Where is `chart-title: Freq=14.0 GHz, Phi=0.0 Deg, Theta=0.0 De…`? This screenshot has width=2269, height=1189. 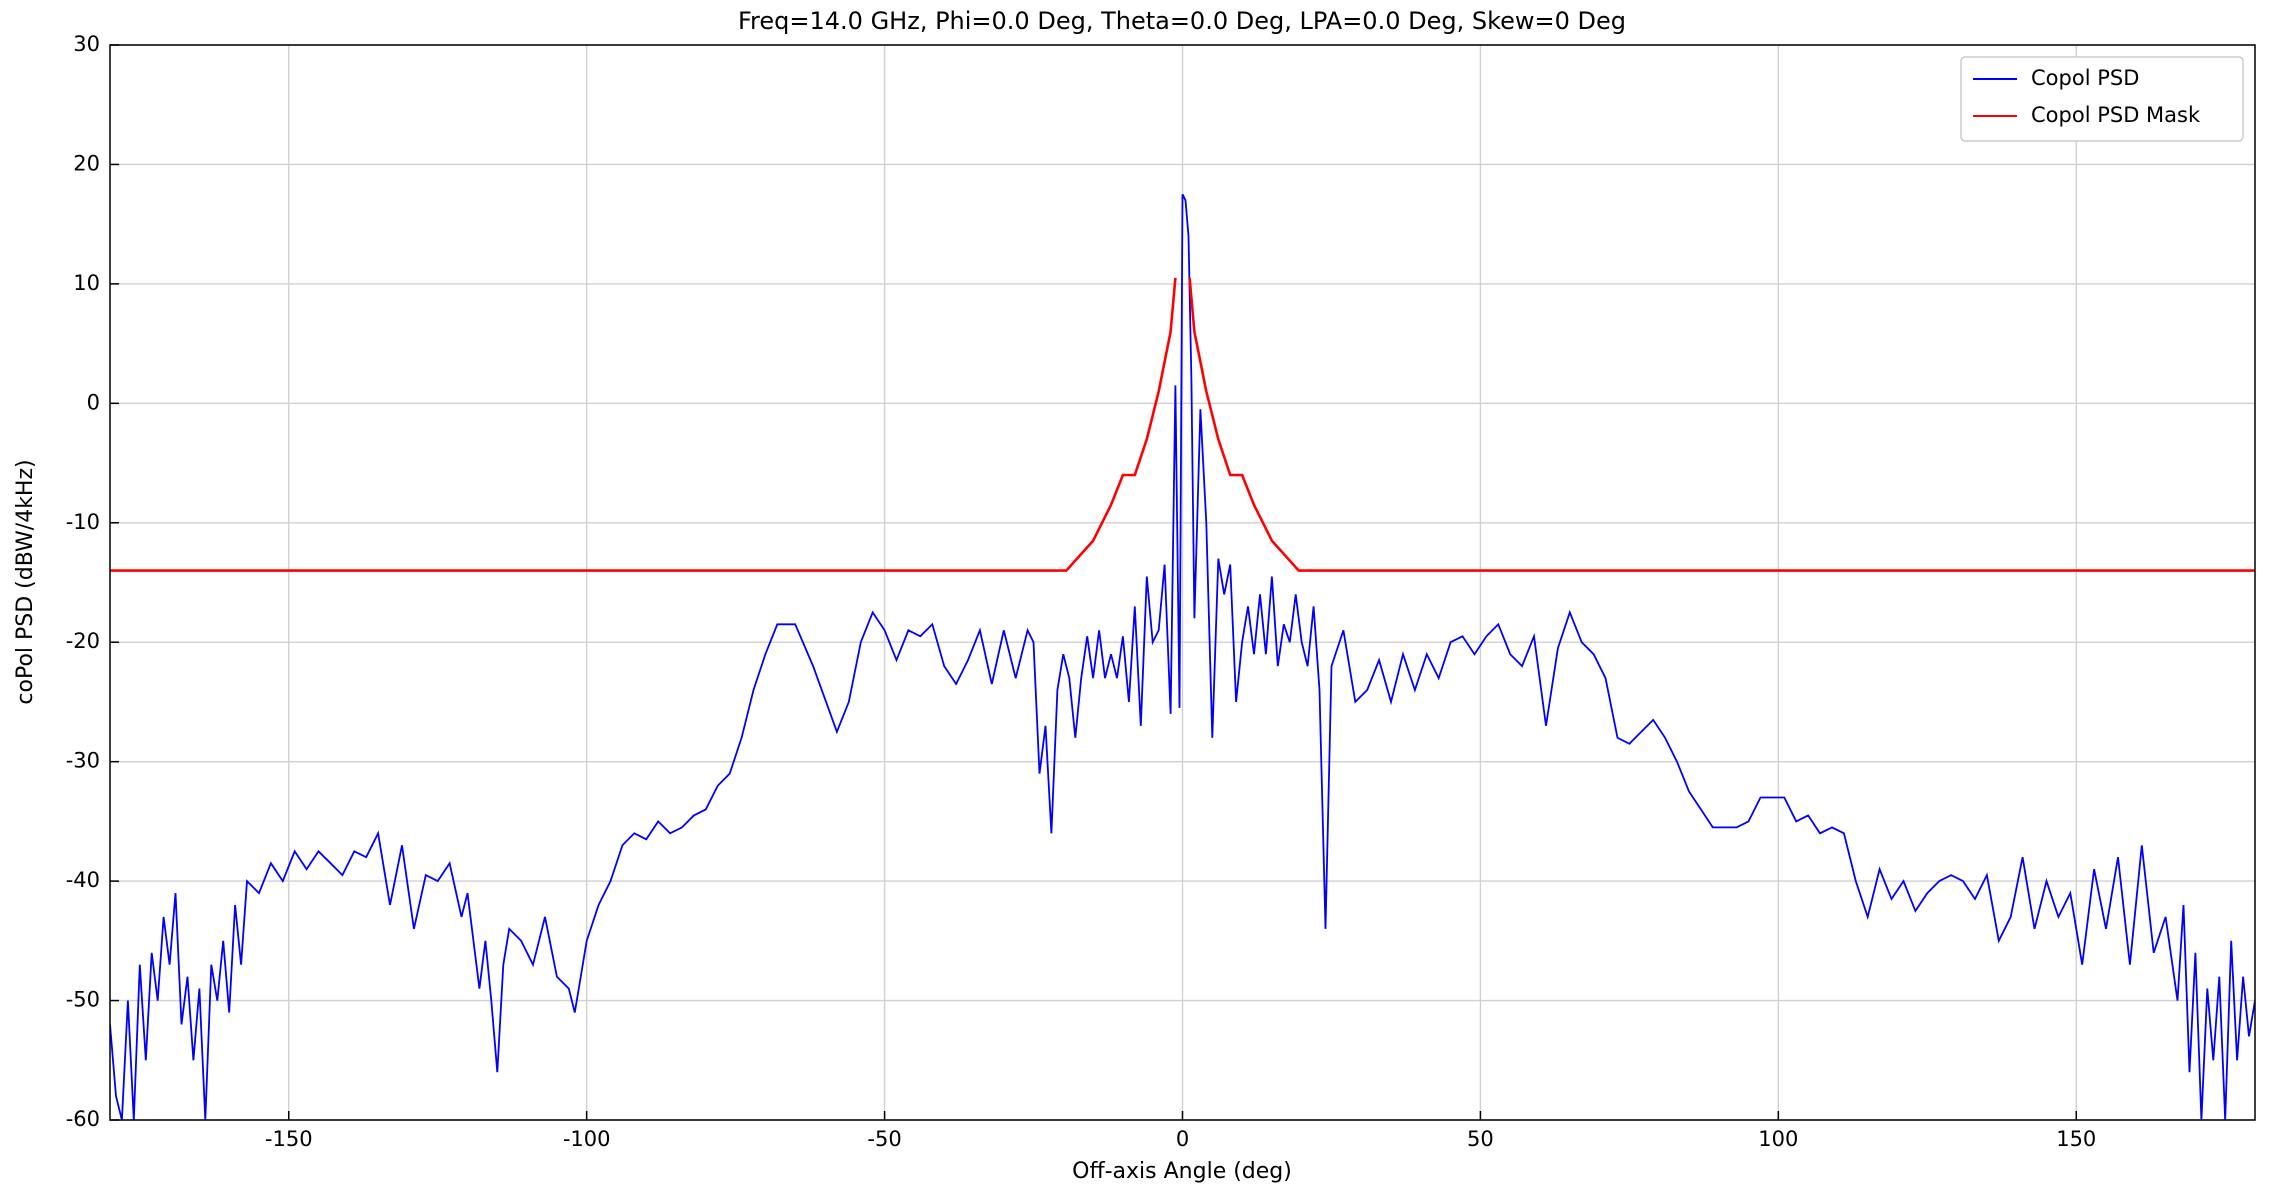 chart-title: Freq=14.0 GHz, Phi=0.0 Deg, Theta=0.0 De… is located at coordinates (1182, 21).